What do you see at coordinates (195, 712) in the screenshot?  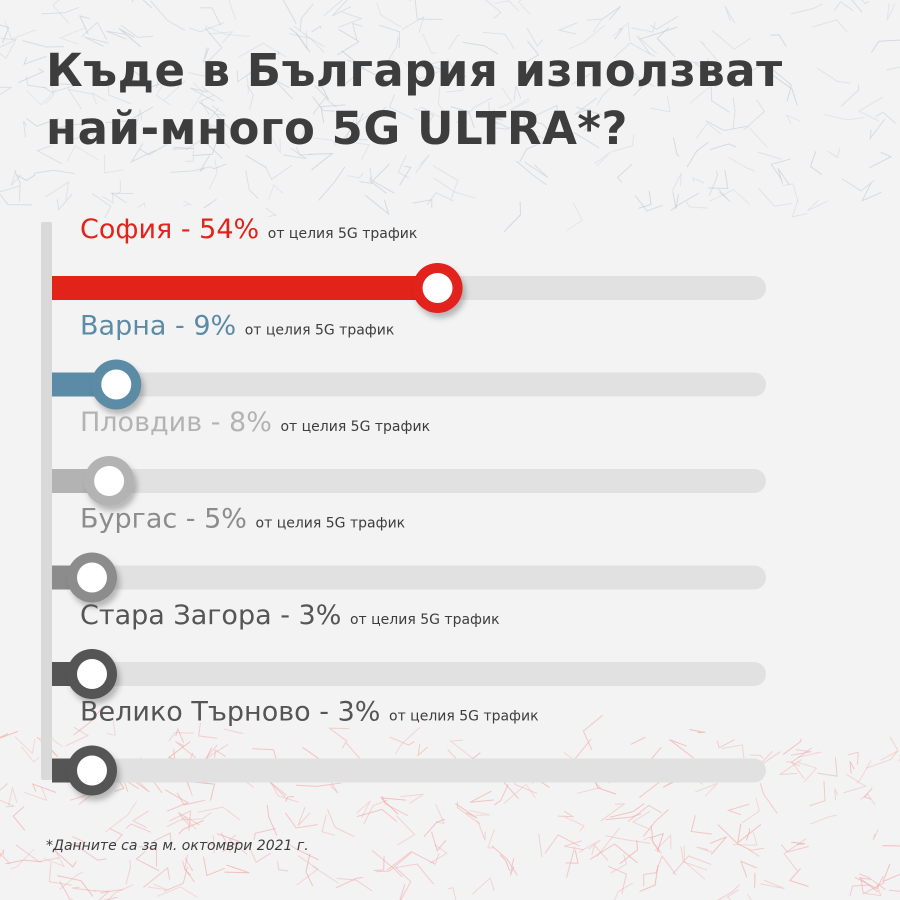 I see `category-label: Велико Търново` at bounding box center [195, 712].